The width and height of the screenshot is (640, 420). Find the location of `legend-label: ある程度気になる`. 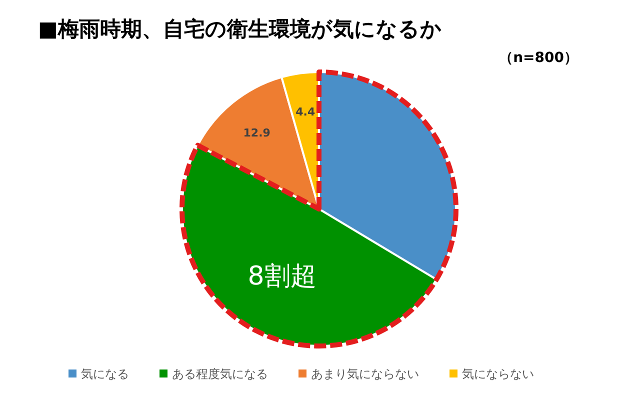

legend-label: ある程度気になる is located at coordinates (220, 374).